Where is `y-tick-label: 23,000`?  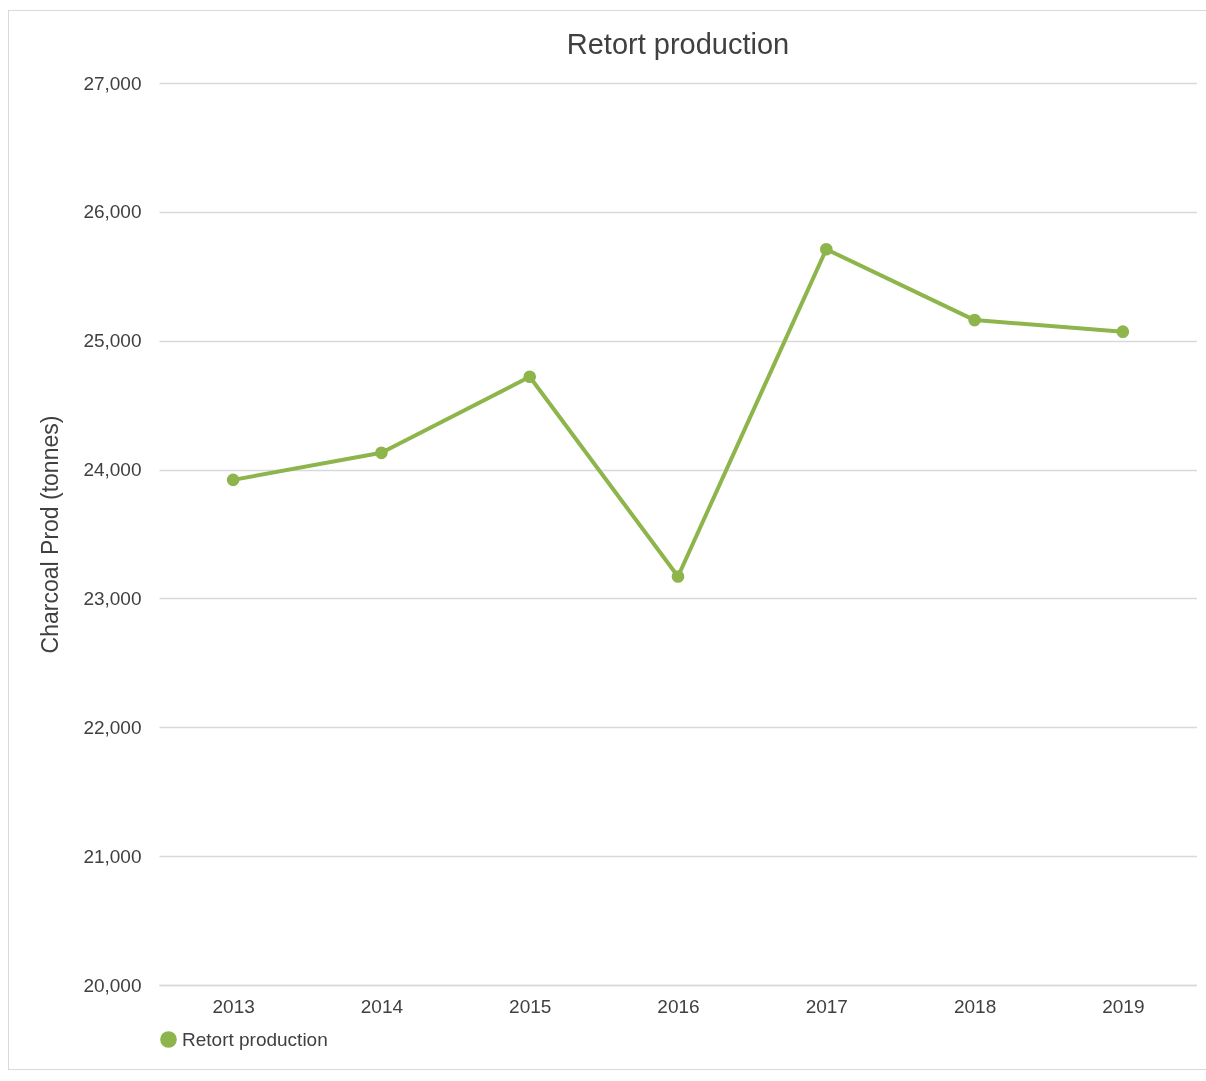 y-tick-label: 23,000 is located at coordinates (112, 598).